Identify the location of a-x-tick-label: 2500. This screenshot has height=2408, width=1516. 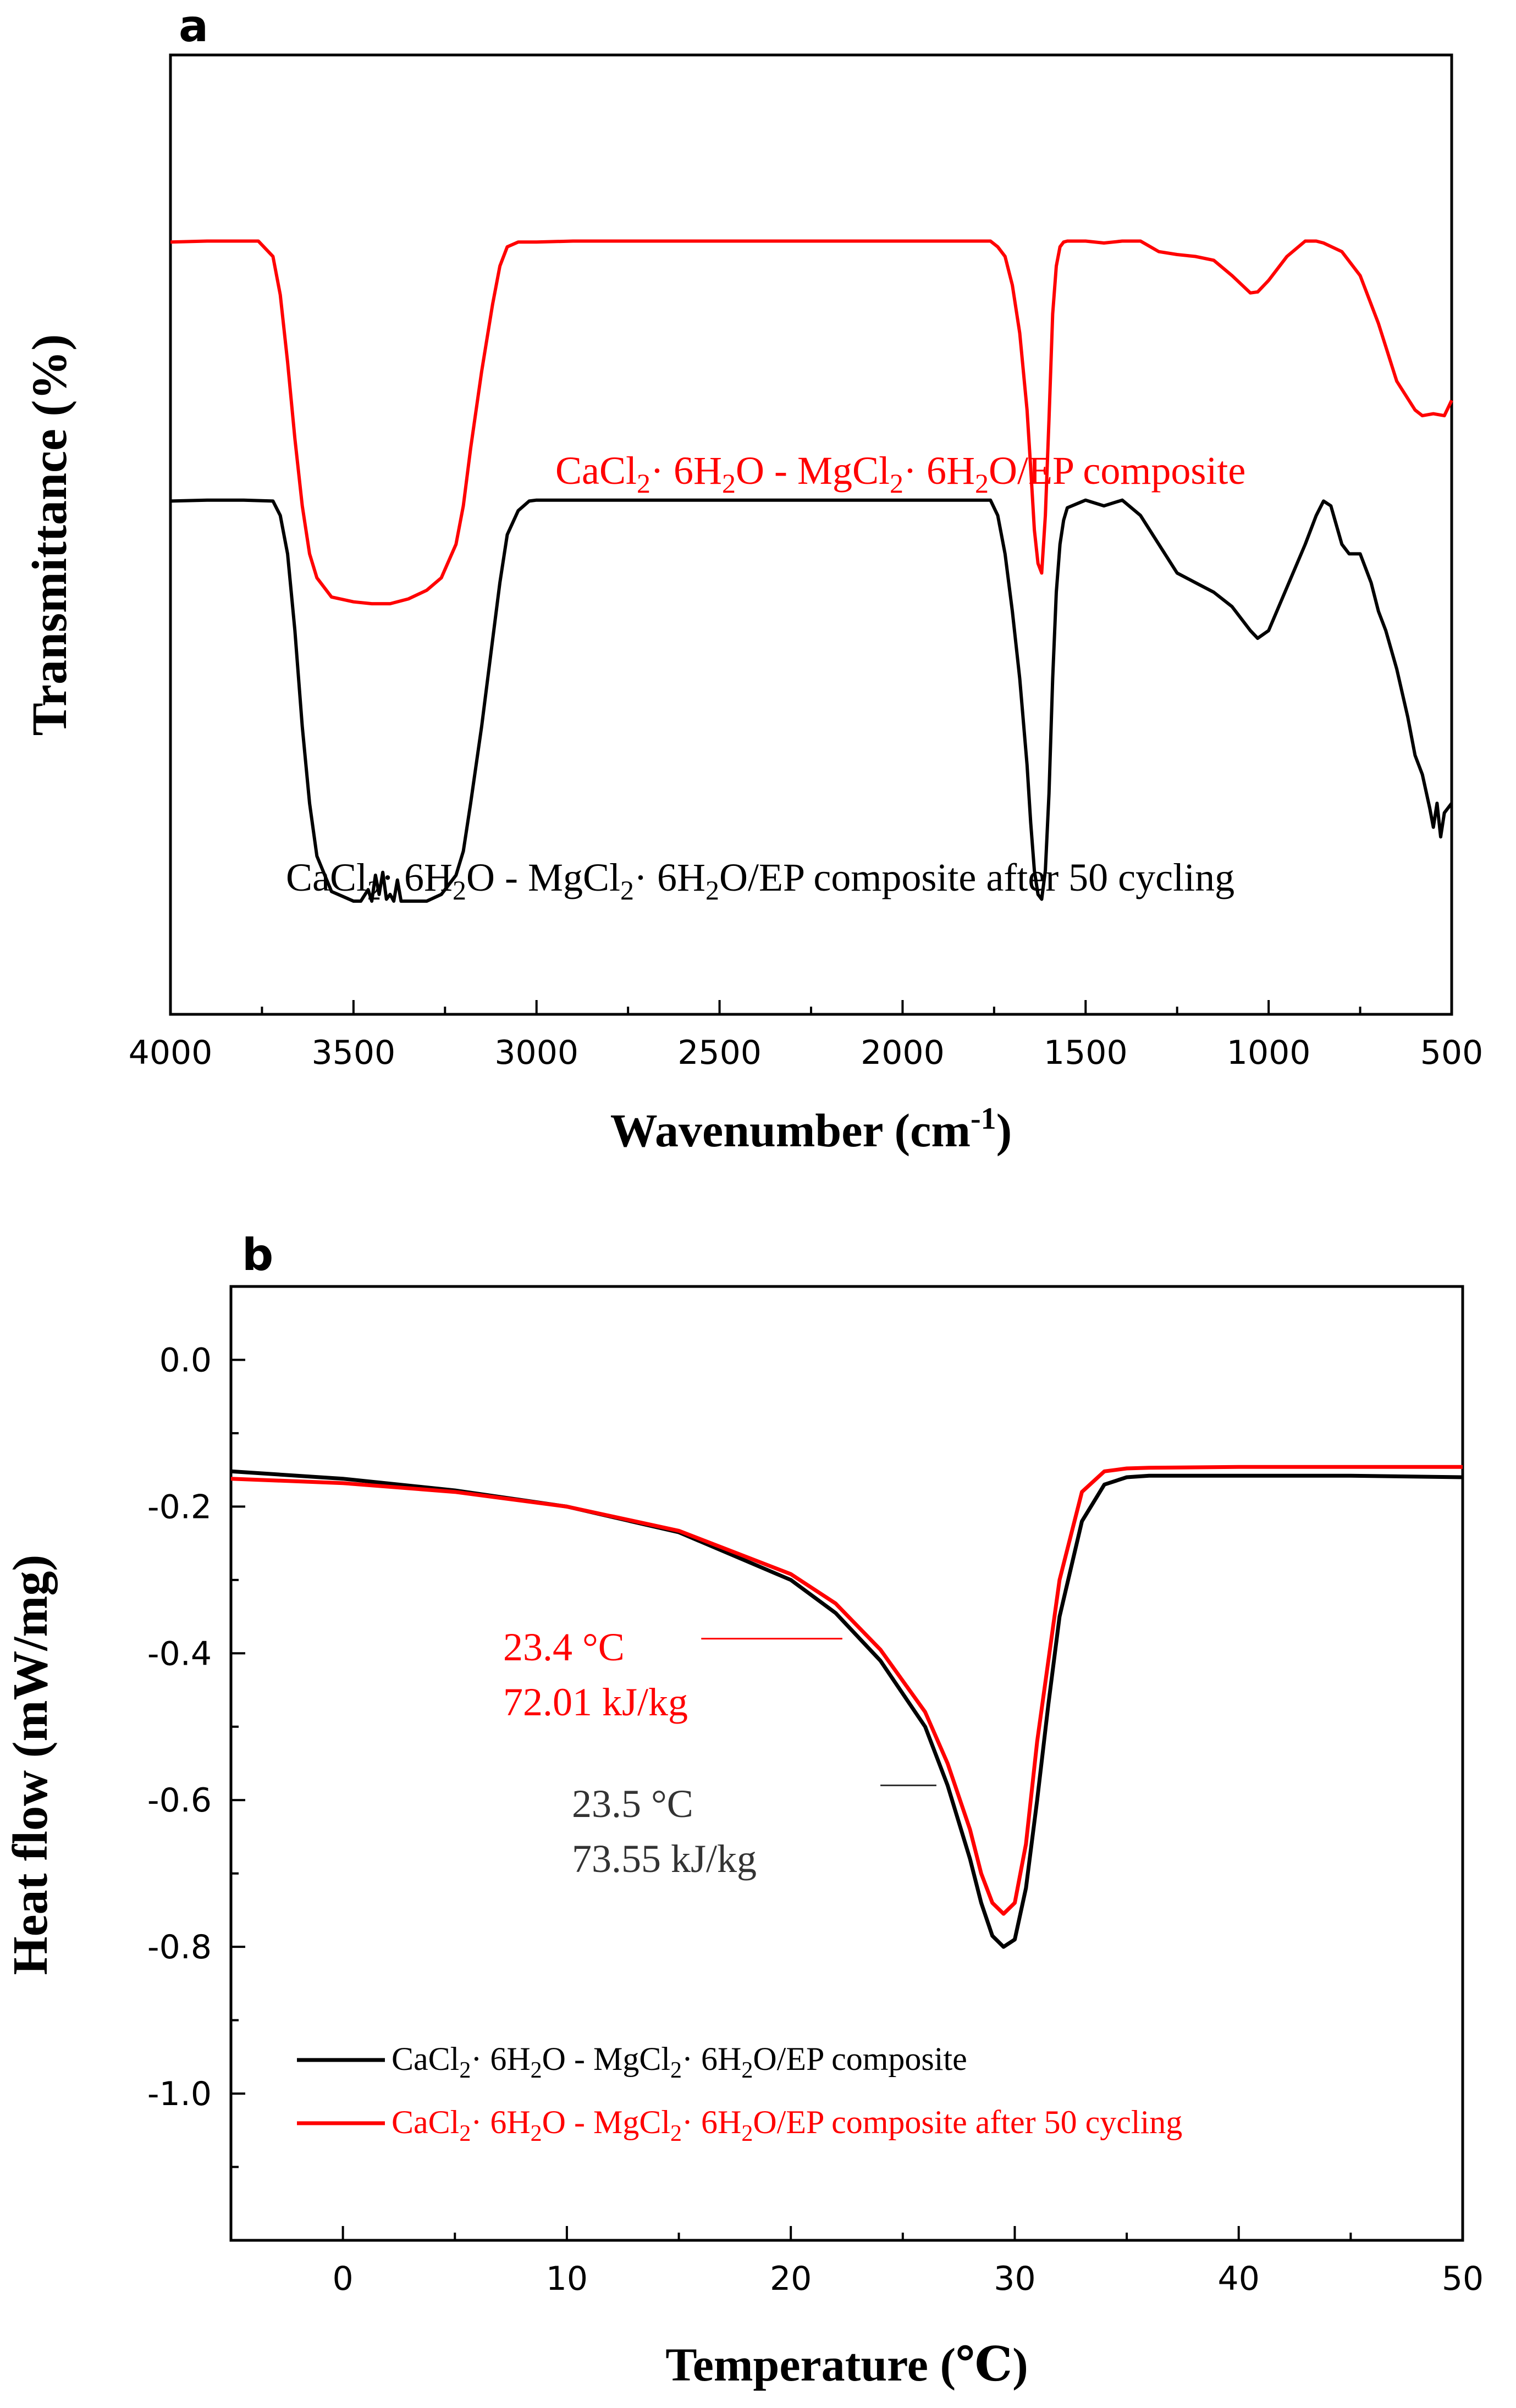
(720, 1053).